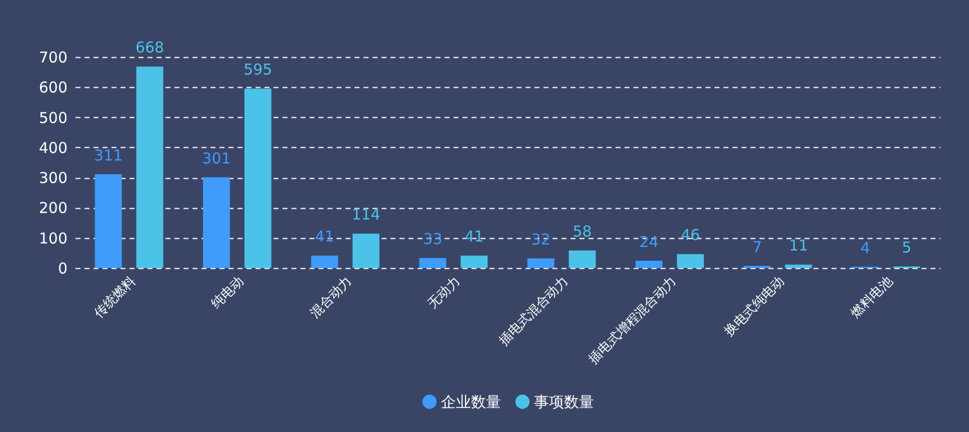  I want to click on data-label: 46, so click(690, 235).